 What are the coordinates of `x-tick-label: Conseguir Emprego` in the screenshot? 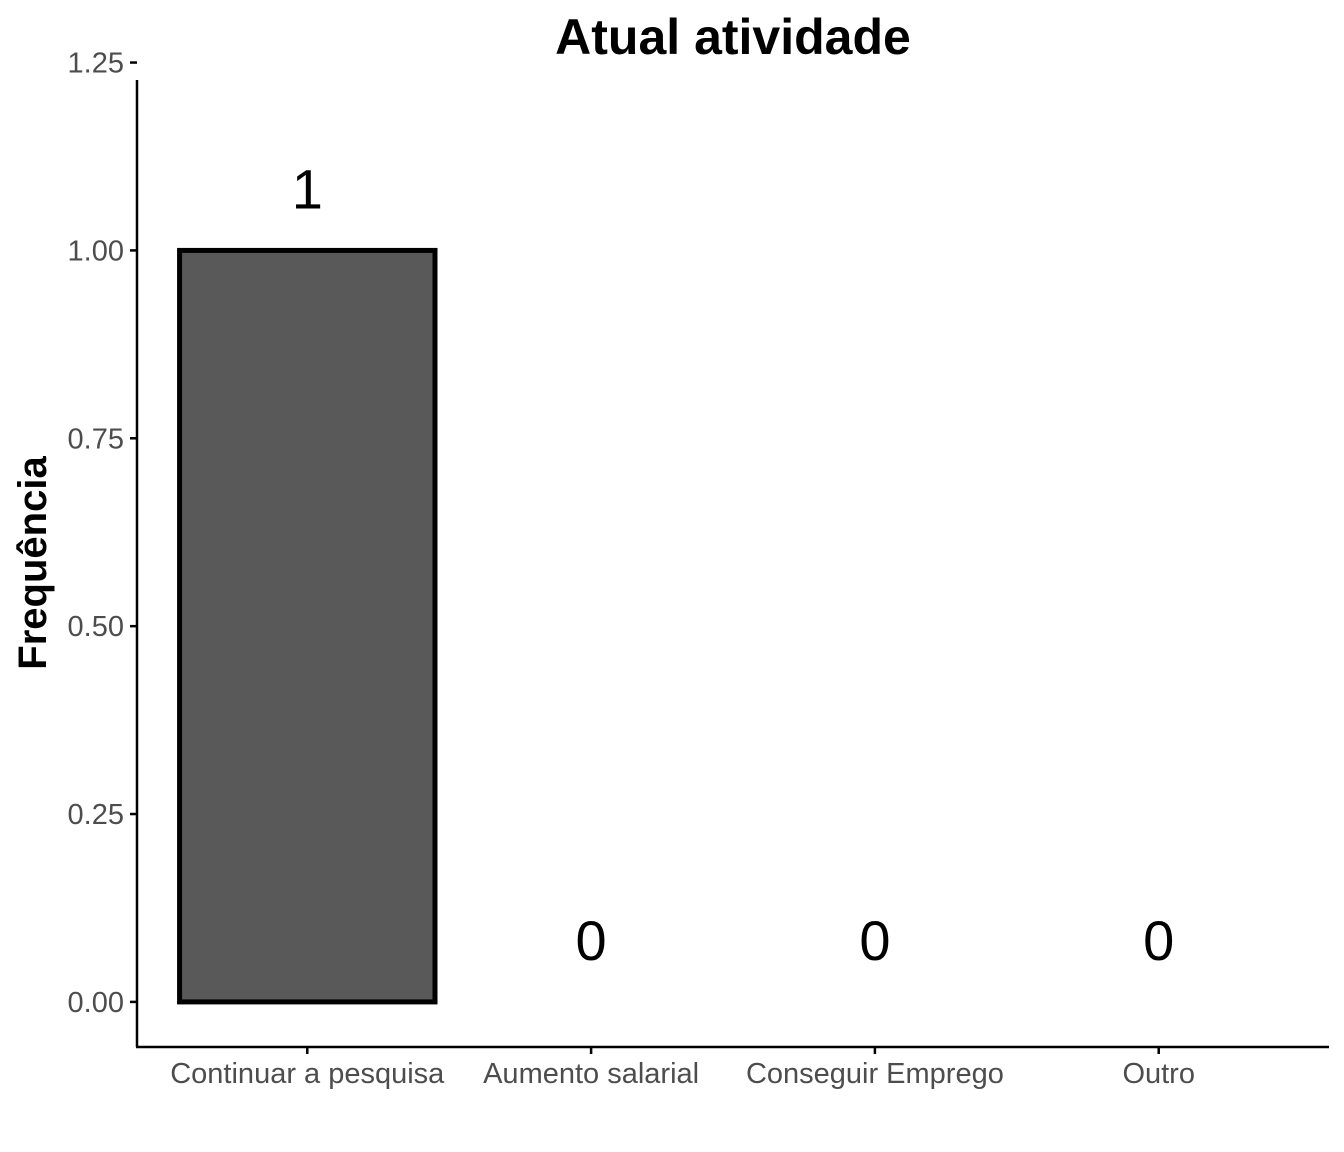 It's located at (875, 1074).